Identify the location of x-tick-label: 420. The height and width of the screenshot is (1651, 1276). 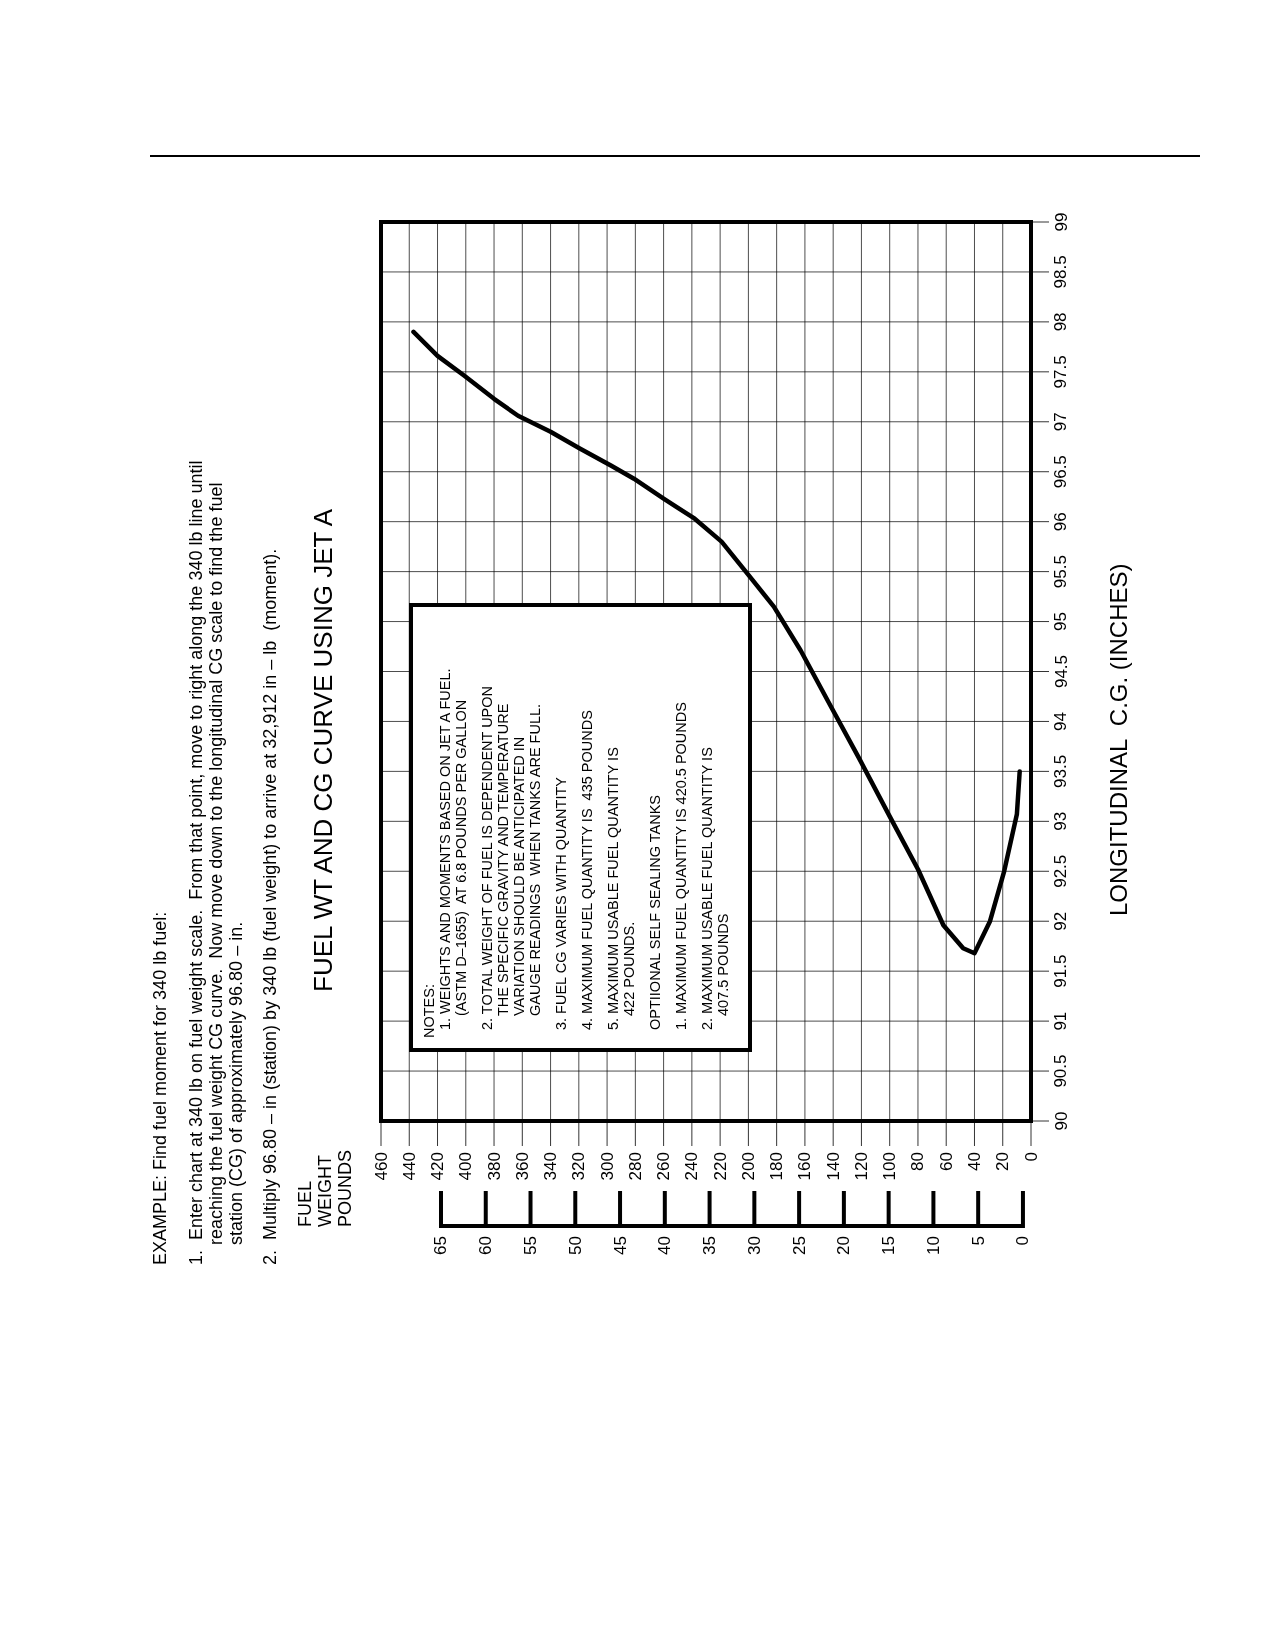
(438, 1166).